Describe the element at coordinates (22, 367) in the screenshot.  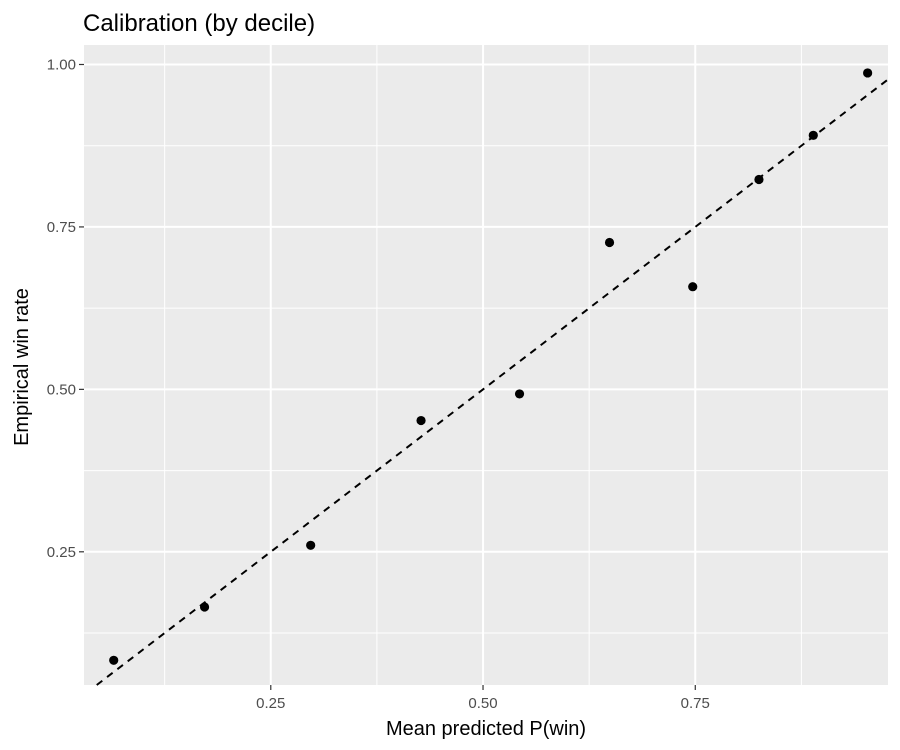
I see `y-axis-title: Empirical win rate` at that location.